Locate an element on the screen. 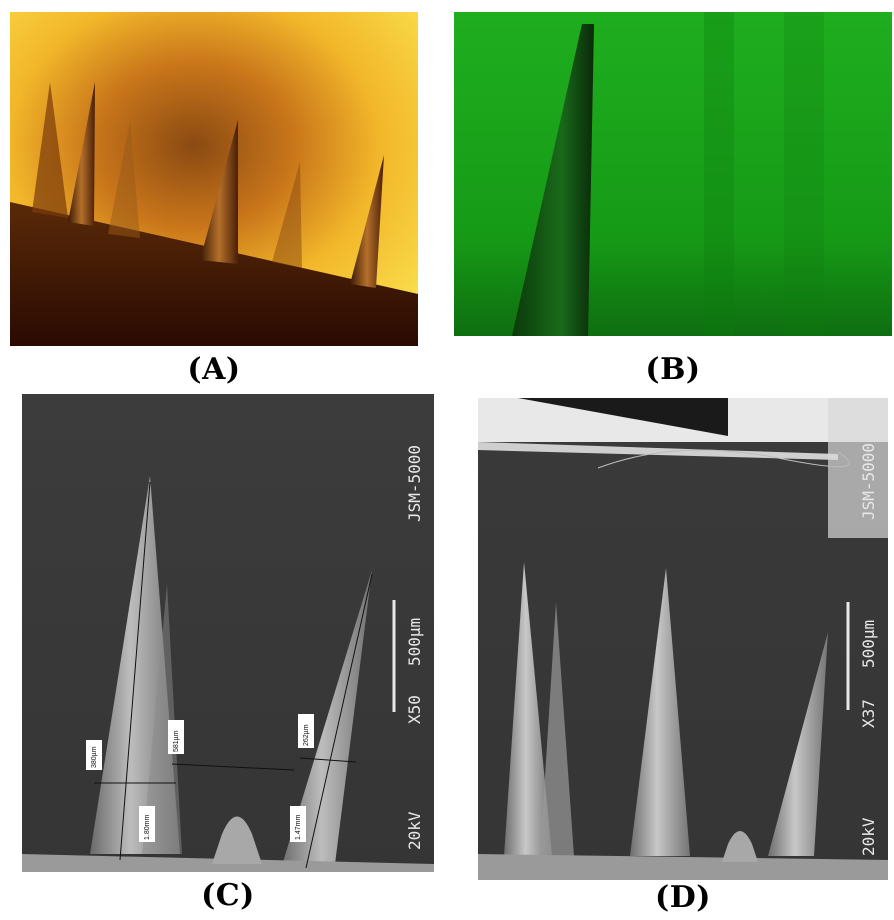 The height and width of the screenshot is (920, 894). panel-c-caption: (C) is located at coordinates (228, 895).